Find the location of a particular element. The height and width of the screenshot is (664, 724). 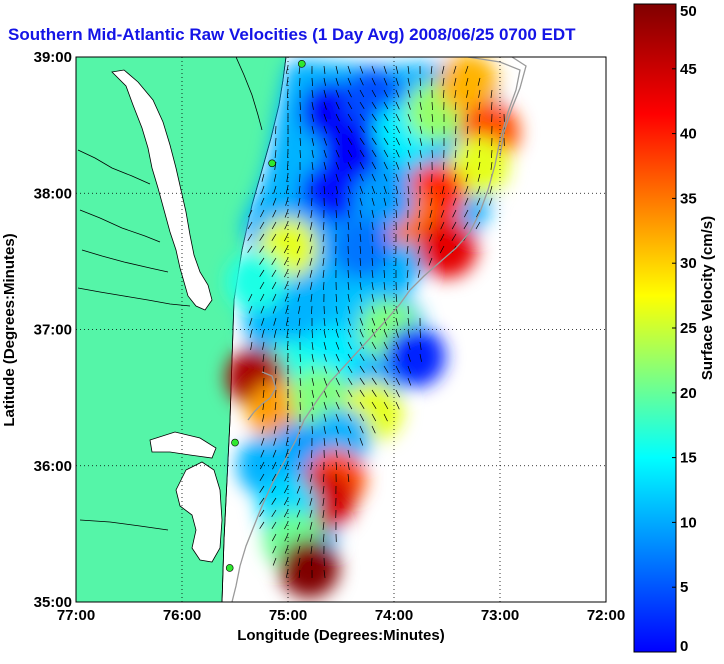

y-axis: 35:00 36:00 37:00 38:00 39:00 is located at coordinates (53, 330).